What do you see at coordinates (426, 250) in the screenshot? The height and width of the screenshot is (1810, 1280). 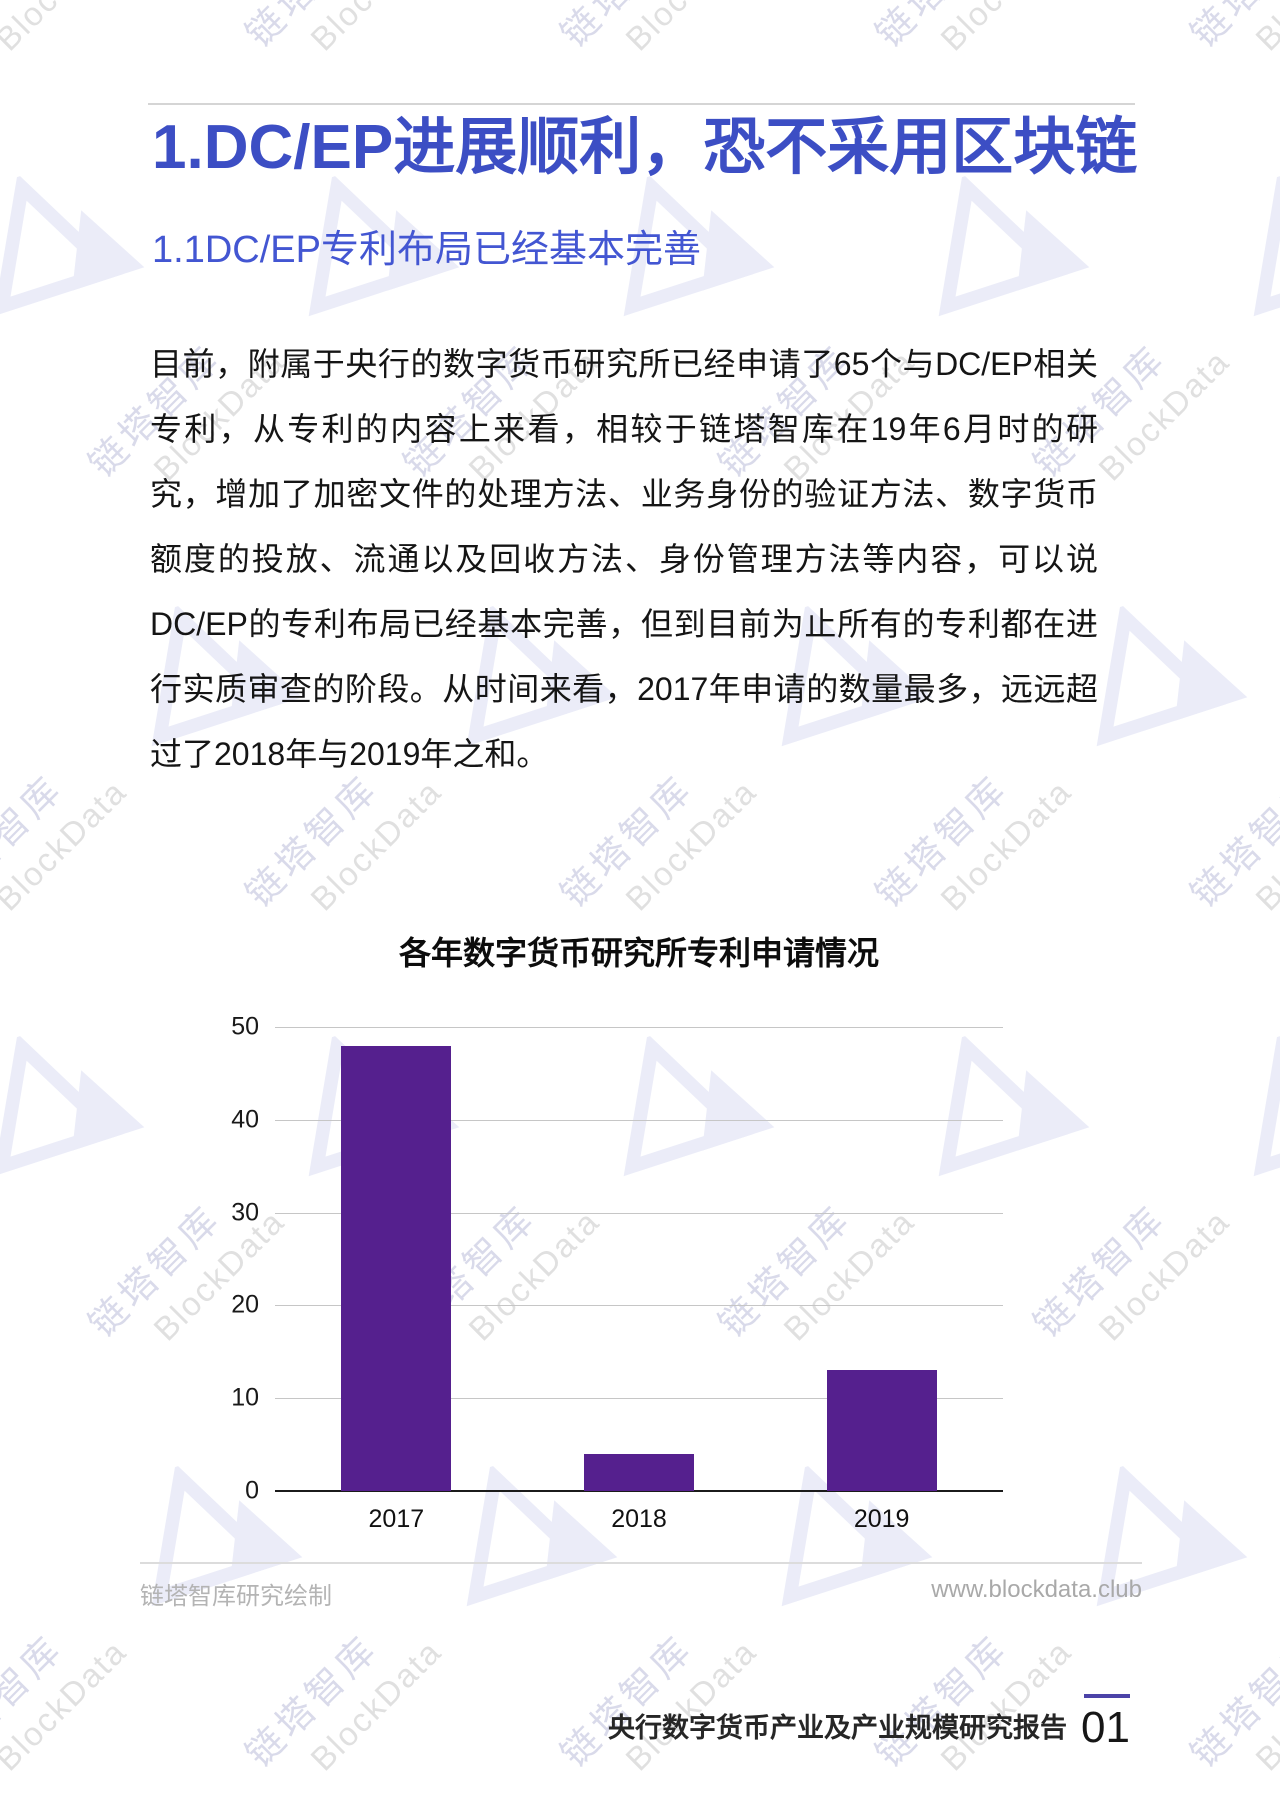 I see `section-subtitle: 1.1DC/EP专利布局已经基本完善` at bounding box center [426, 250].